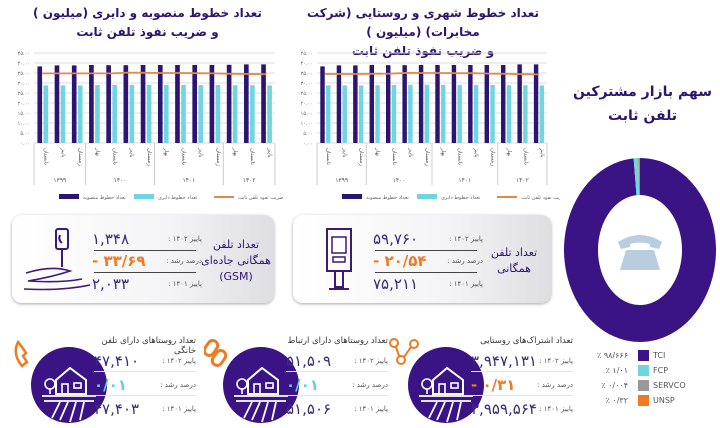  Describe the element at coordinates (185, 284) in the screenshot. I see `gsm-label-1401: پاییز ۱۴۰۱ :` at that location.